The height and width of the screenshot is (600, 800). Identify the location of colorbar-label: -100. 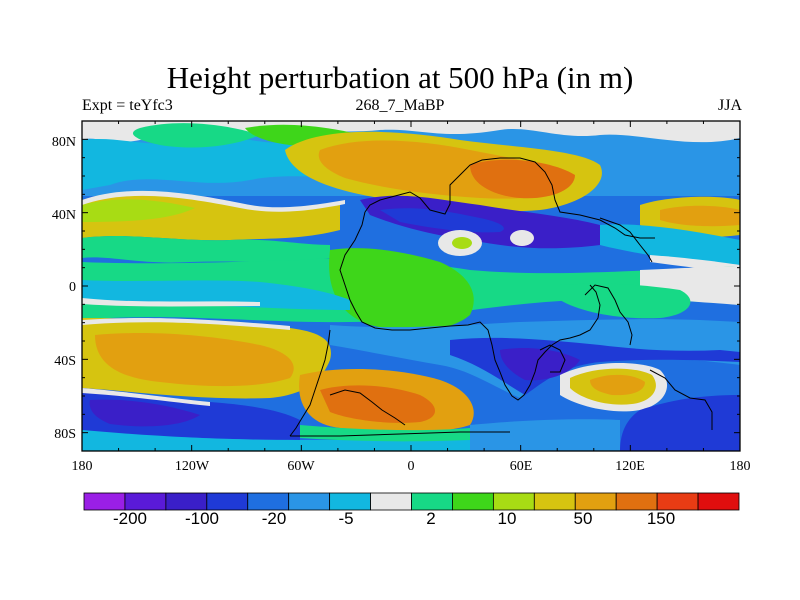
(202, 518).